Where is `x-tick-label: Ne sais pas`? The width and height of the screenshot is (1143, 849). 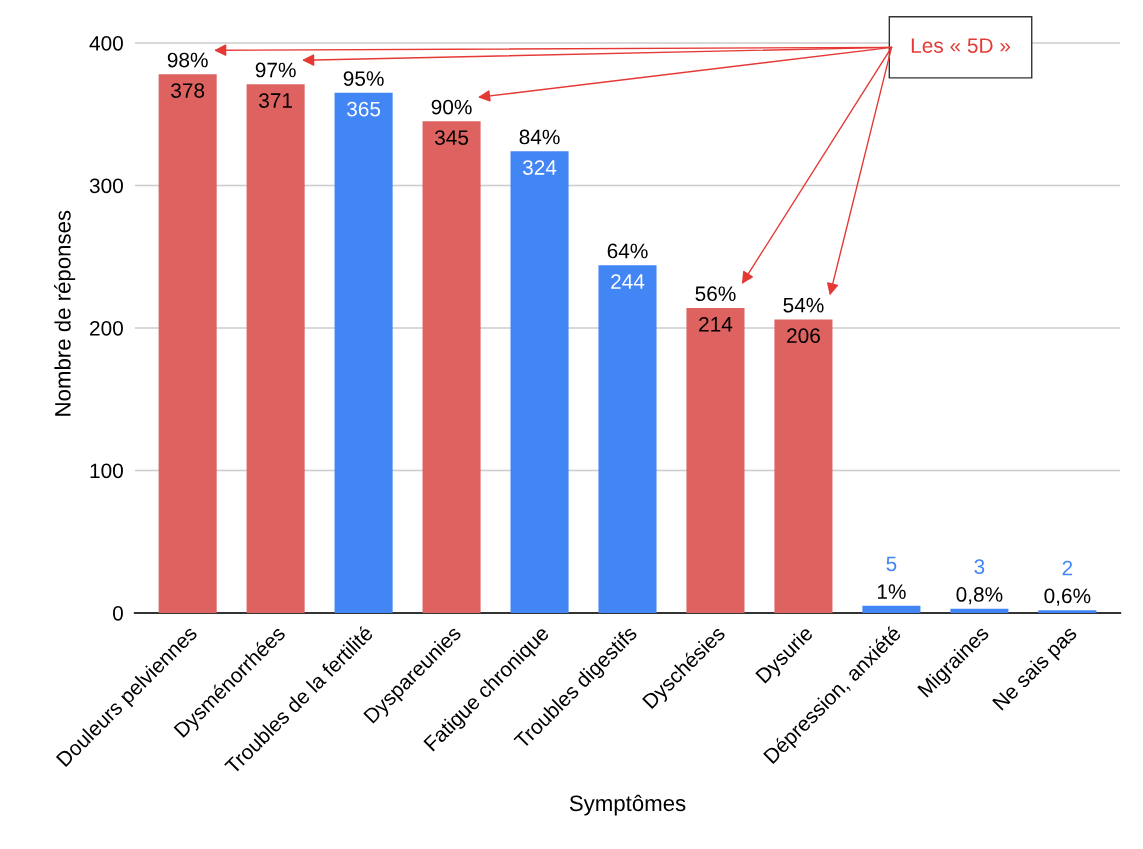
x-tick-label: Ne sais pas is located at coordinates (1036, 669).